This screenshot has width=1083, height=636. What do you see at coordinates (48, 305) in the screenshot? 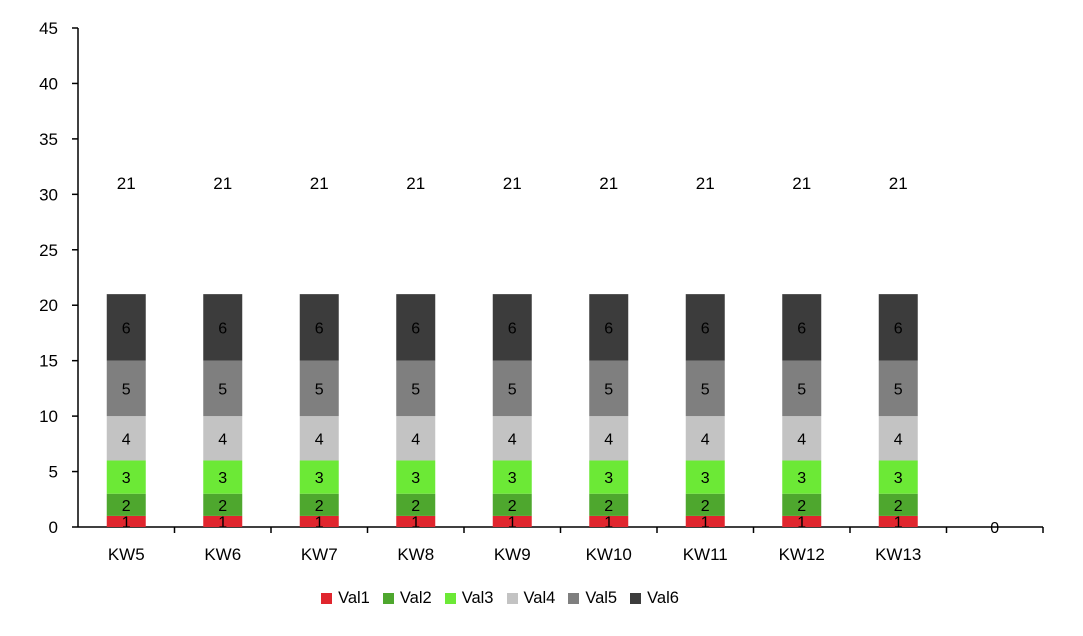
I see `y-tick-label: 20` at bounding box center [48, 305].